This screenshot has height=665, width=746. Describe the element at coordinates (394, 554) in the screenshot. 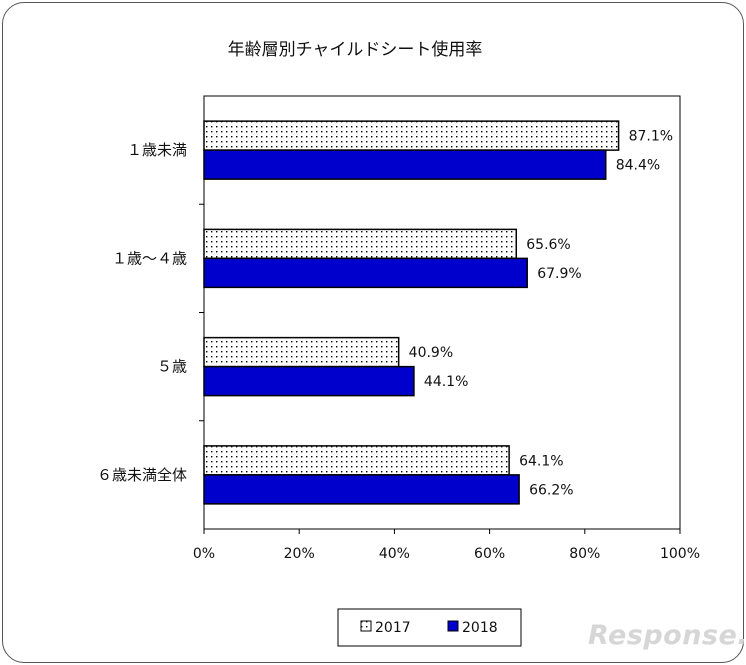

I see `x-tick-label: 40%` at that location.